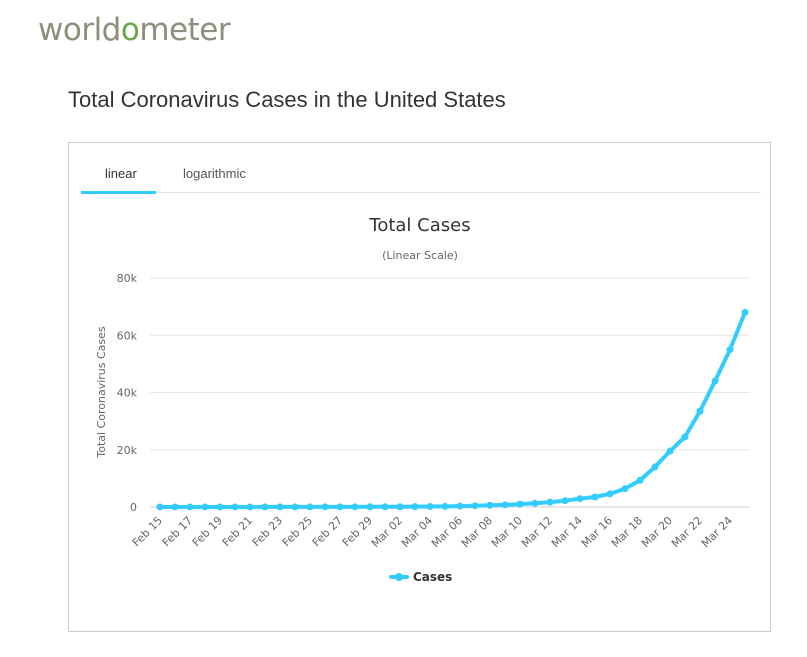  I want to click on x-tick-label: Mar 06, so click(447, 532).